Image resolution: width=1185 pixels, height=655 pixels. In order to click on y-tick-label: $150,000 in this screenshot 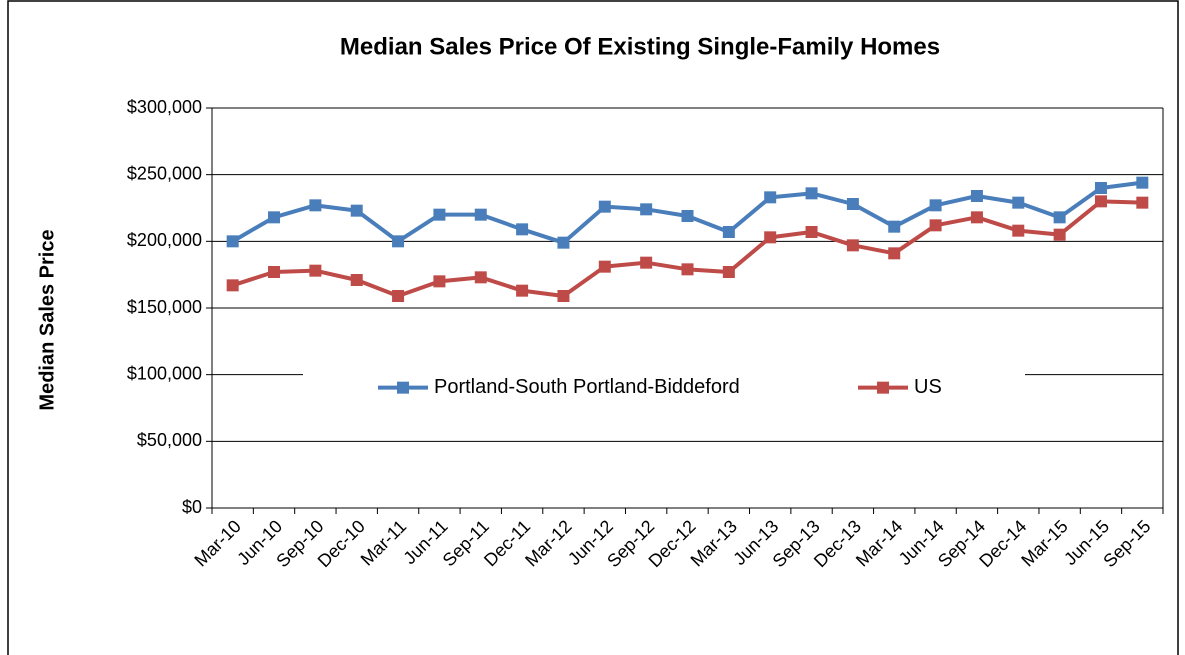, I will do `click(164, 307)`.